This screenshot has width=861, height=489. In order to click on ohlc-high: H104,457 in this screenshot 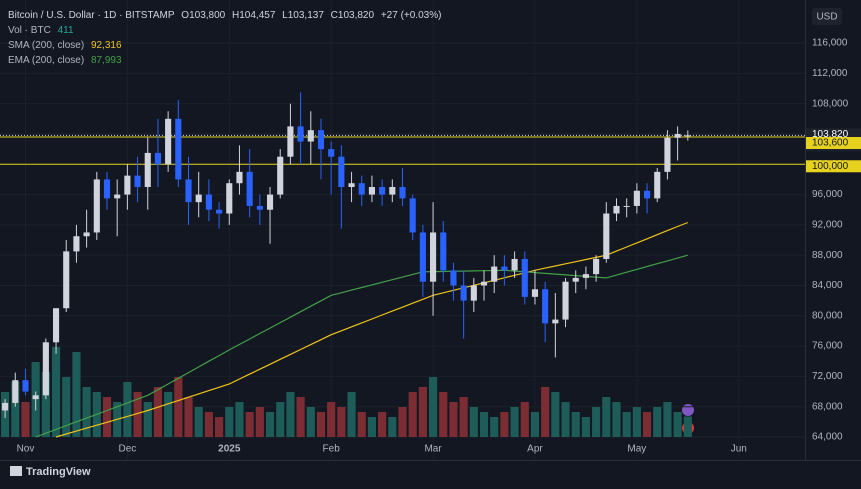, I will do `click(254, 15)`.